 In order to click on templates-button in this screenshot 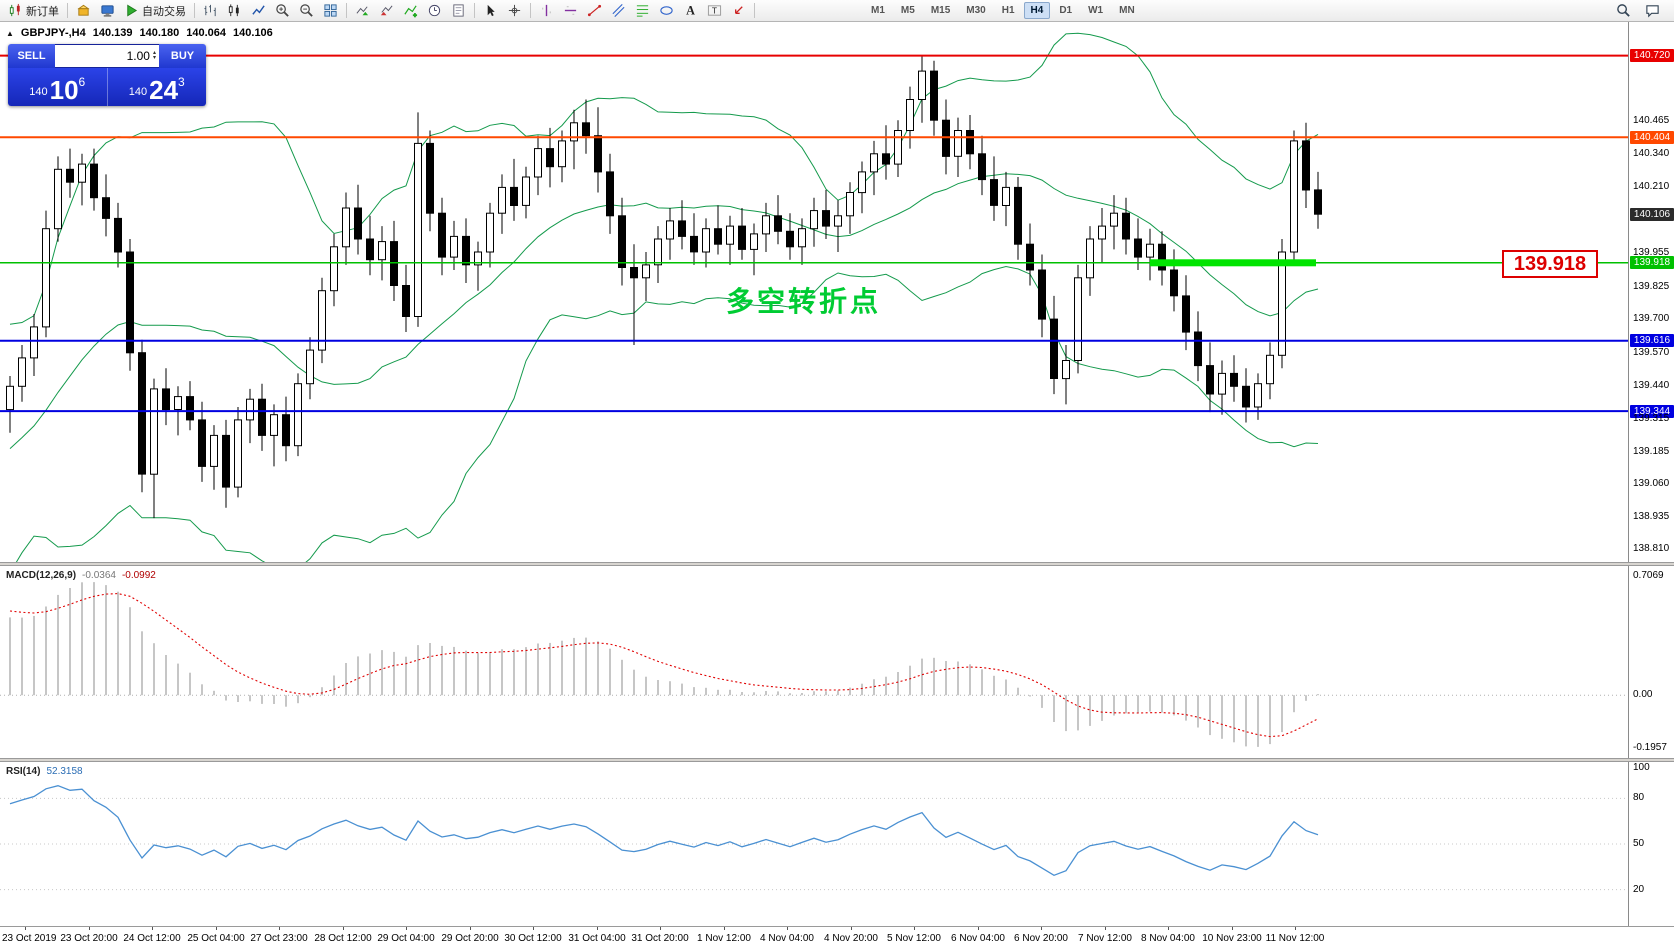, I will do `click(458, 10)`.